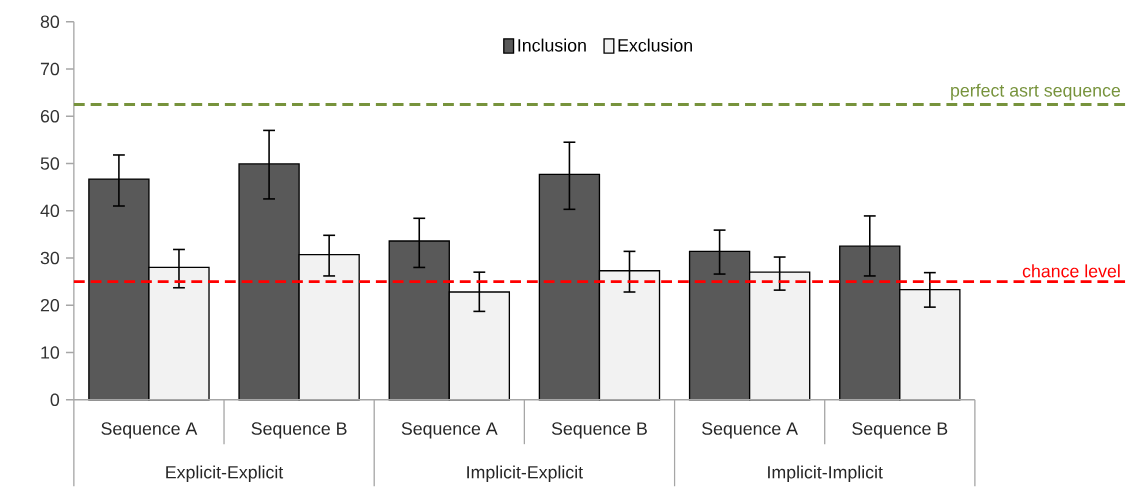  What do you see at coordinates (1036, 92) in the screenshot?
I see `ref-line-label: perfect asrt sequence` at bounding box center [1036, 92].